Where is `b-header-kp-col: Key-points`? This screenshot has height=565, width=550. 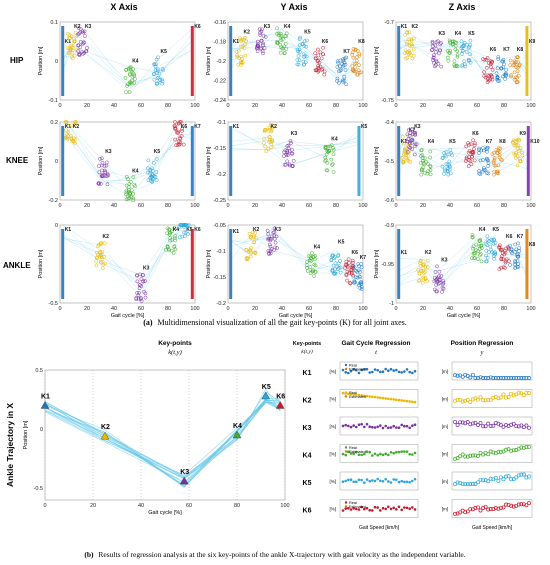
b-header-kp-col: Key-points is located at coordinates (307, 344).